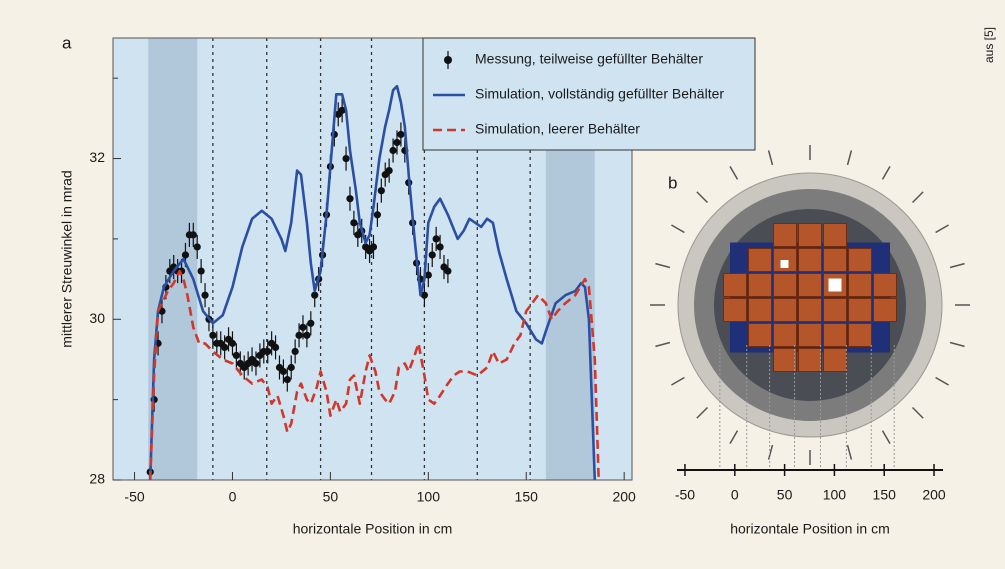 The height and width of the screenshot is (569, 1005). What do you see at coordinates (934, 495) in the screenshot?
I see `x-tick-label: 200` at bounding box center [934, 495].